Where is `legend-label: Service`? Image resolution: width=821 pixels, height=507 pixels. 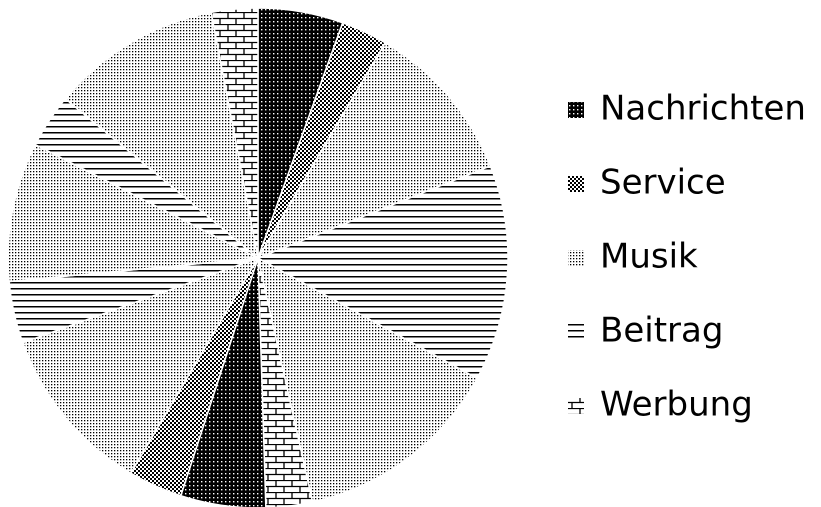 legend-label: Service is located at coordinates (663, 183).